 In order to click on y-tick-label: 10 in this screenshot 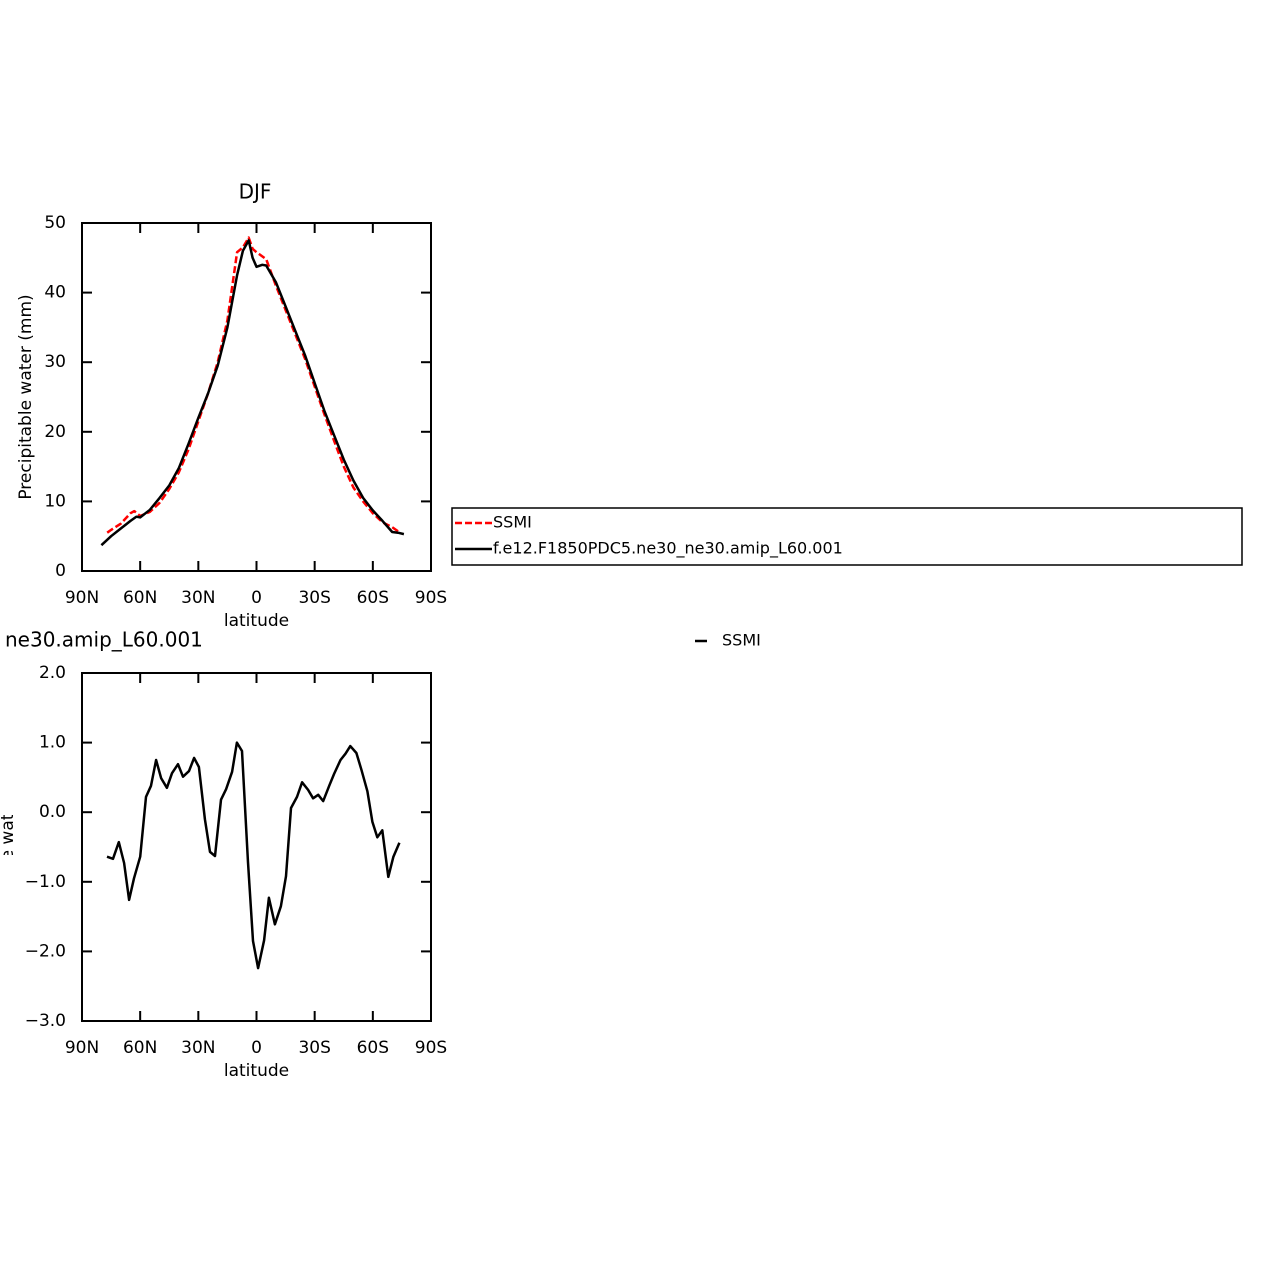, I will do `click(55, 501)`.